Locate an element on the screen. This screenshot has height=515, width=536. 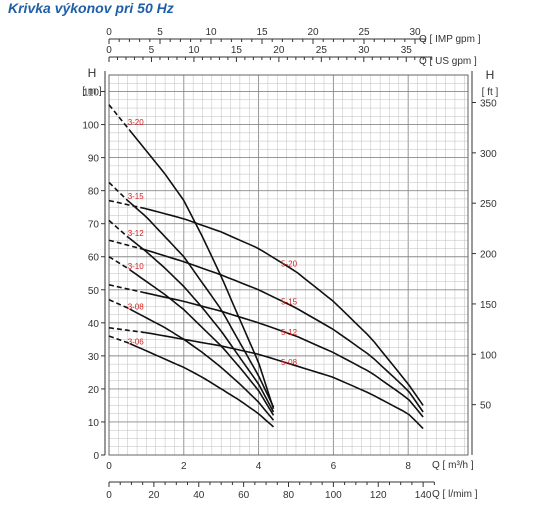
left-axis-title: H is located at coordinates (92, 73).